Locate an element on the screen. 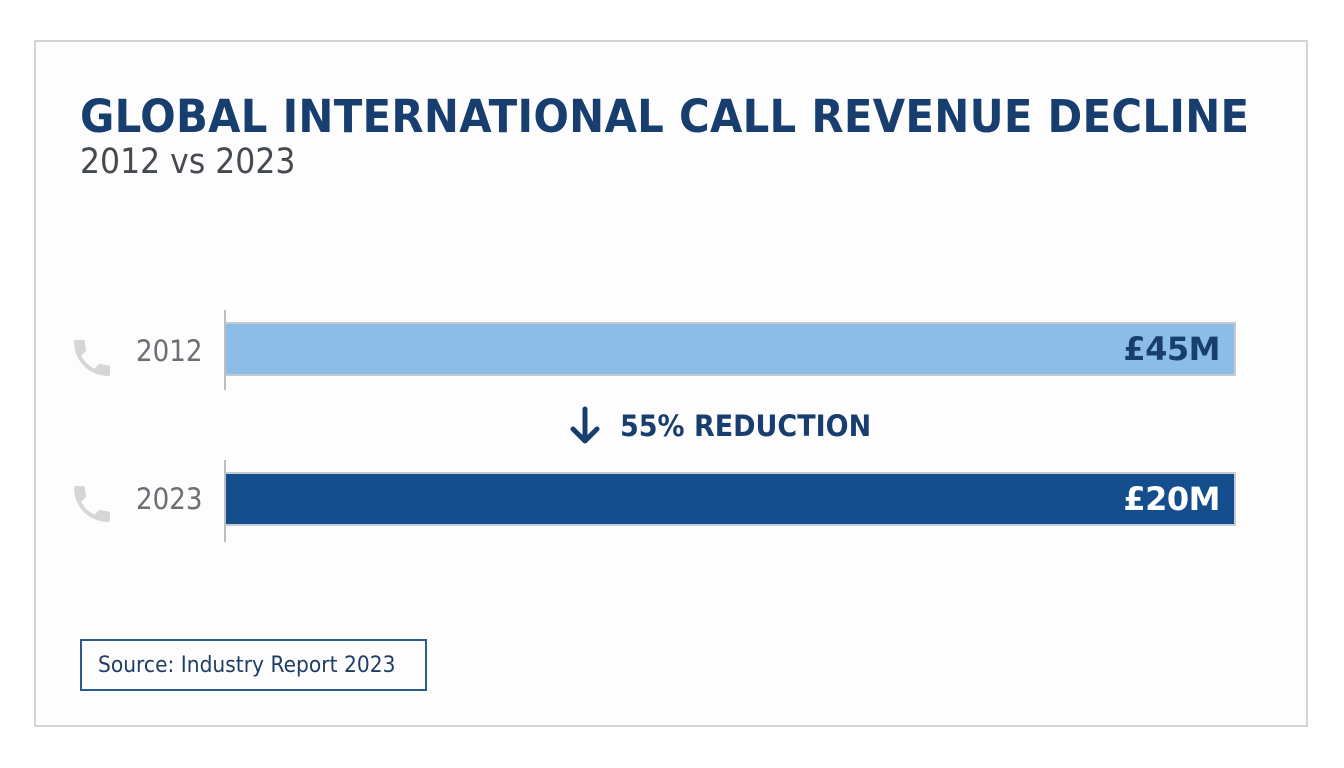 Image resolution: width=1344 pixels, height=768 pixels. bar-value-label: £45M is located at coordinates (1171, 349).